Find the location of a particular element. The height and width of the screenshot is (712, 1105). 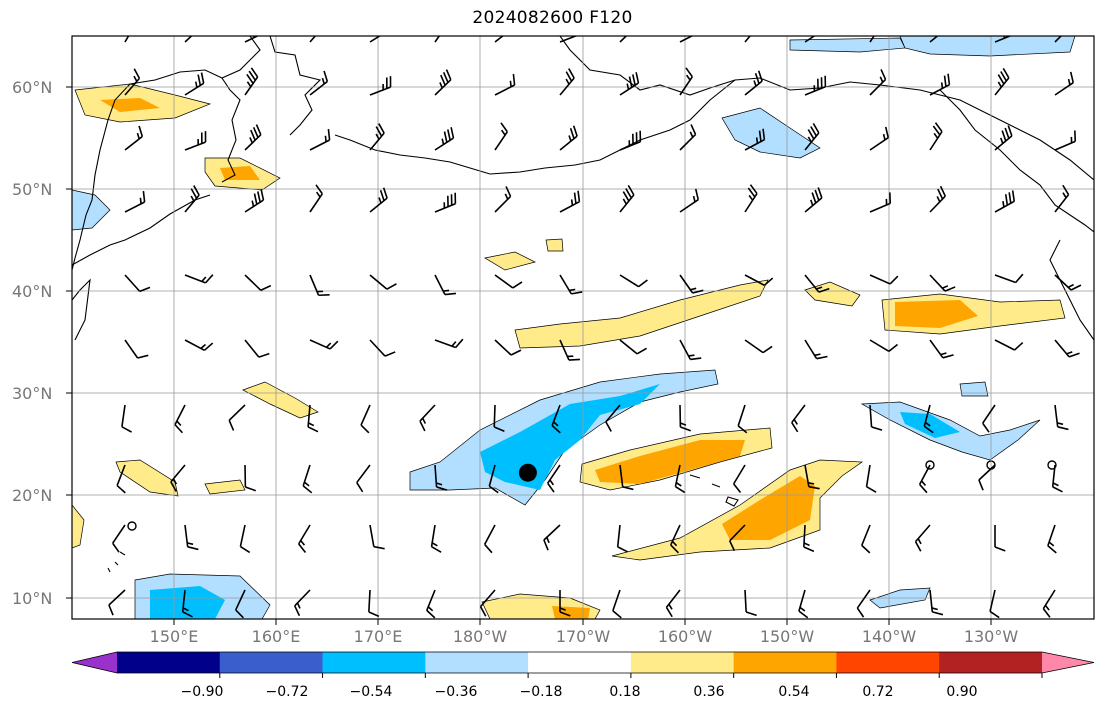

shade-yellow-band is located at coordinates (641, 314).